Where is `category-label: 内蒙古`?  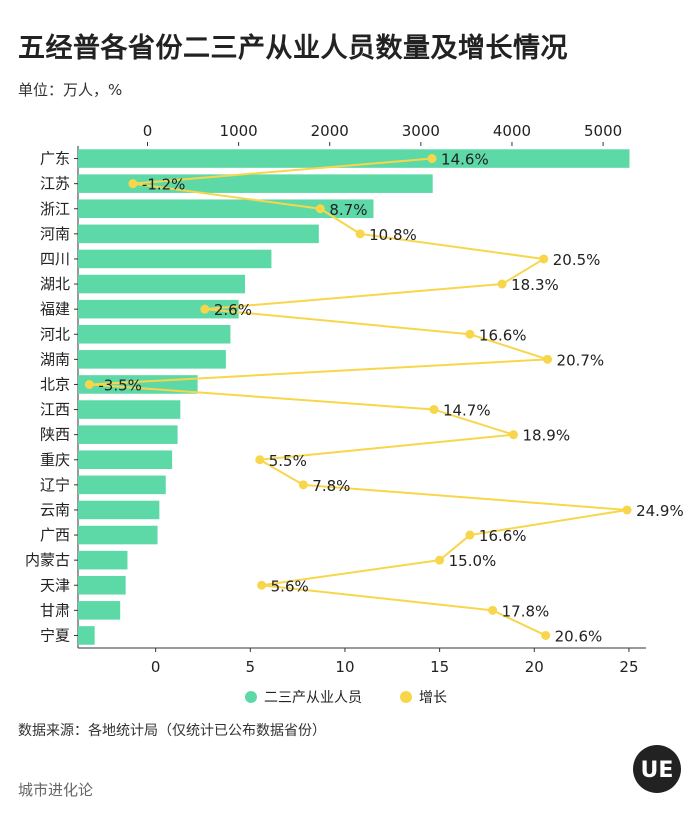
category-label: 内蒙古 is located at coordinates (47, 560).